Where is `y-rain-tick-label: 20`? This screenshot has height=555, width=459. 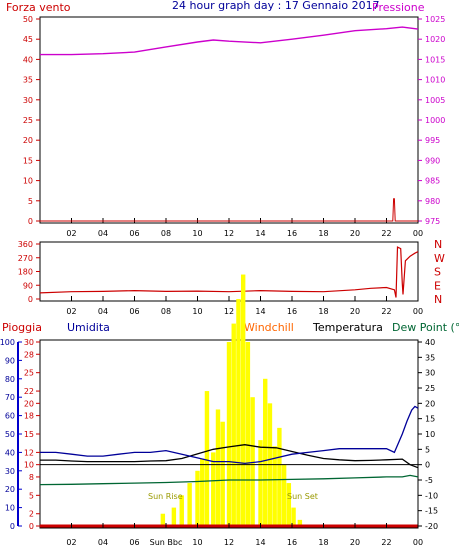
y-rain-tick-label: 20 is located at coordinates (29, 403).